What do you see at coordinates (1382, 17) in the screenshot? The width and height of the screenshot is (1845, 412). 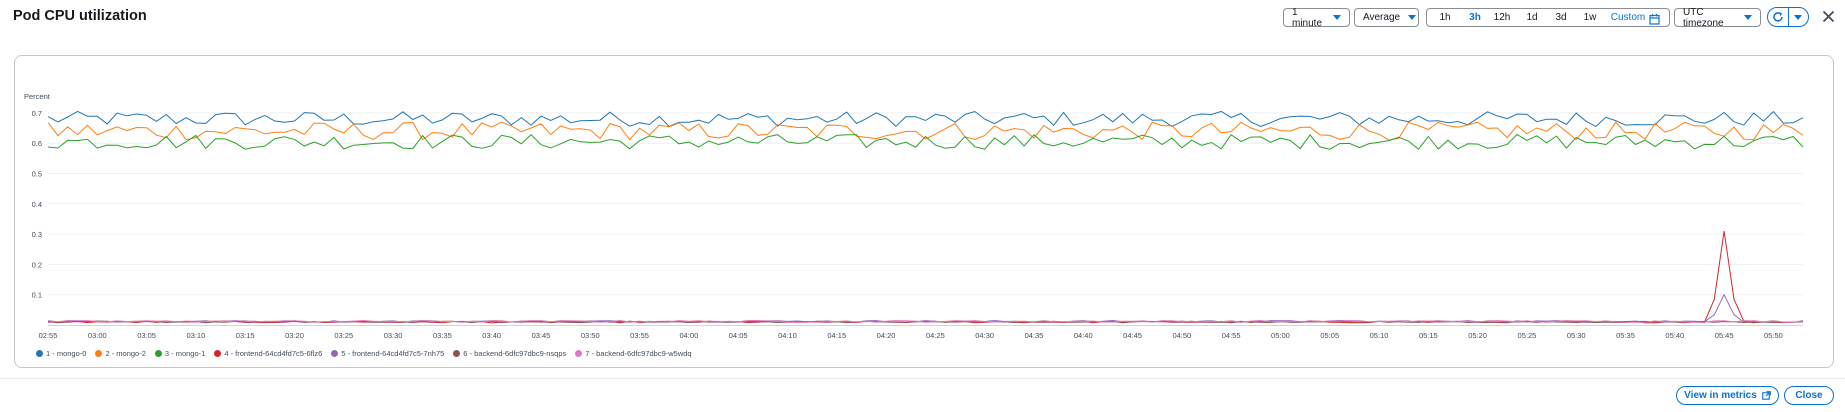 I see `statistic-value: Average` at bounding box center [1382, 17].